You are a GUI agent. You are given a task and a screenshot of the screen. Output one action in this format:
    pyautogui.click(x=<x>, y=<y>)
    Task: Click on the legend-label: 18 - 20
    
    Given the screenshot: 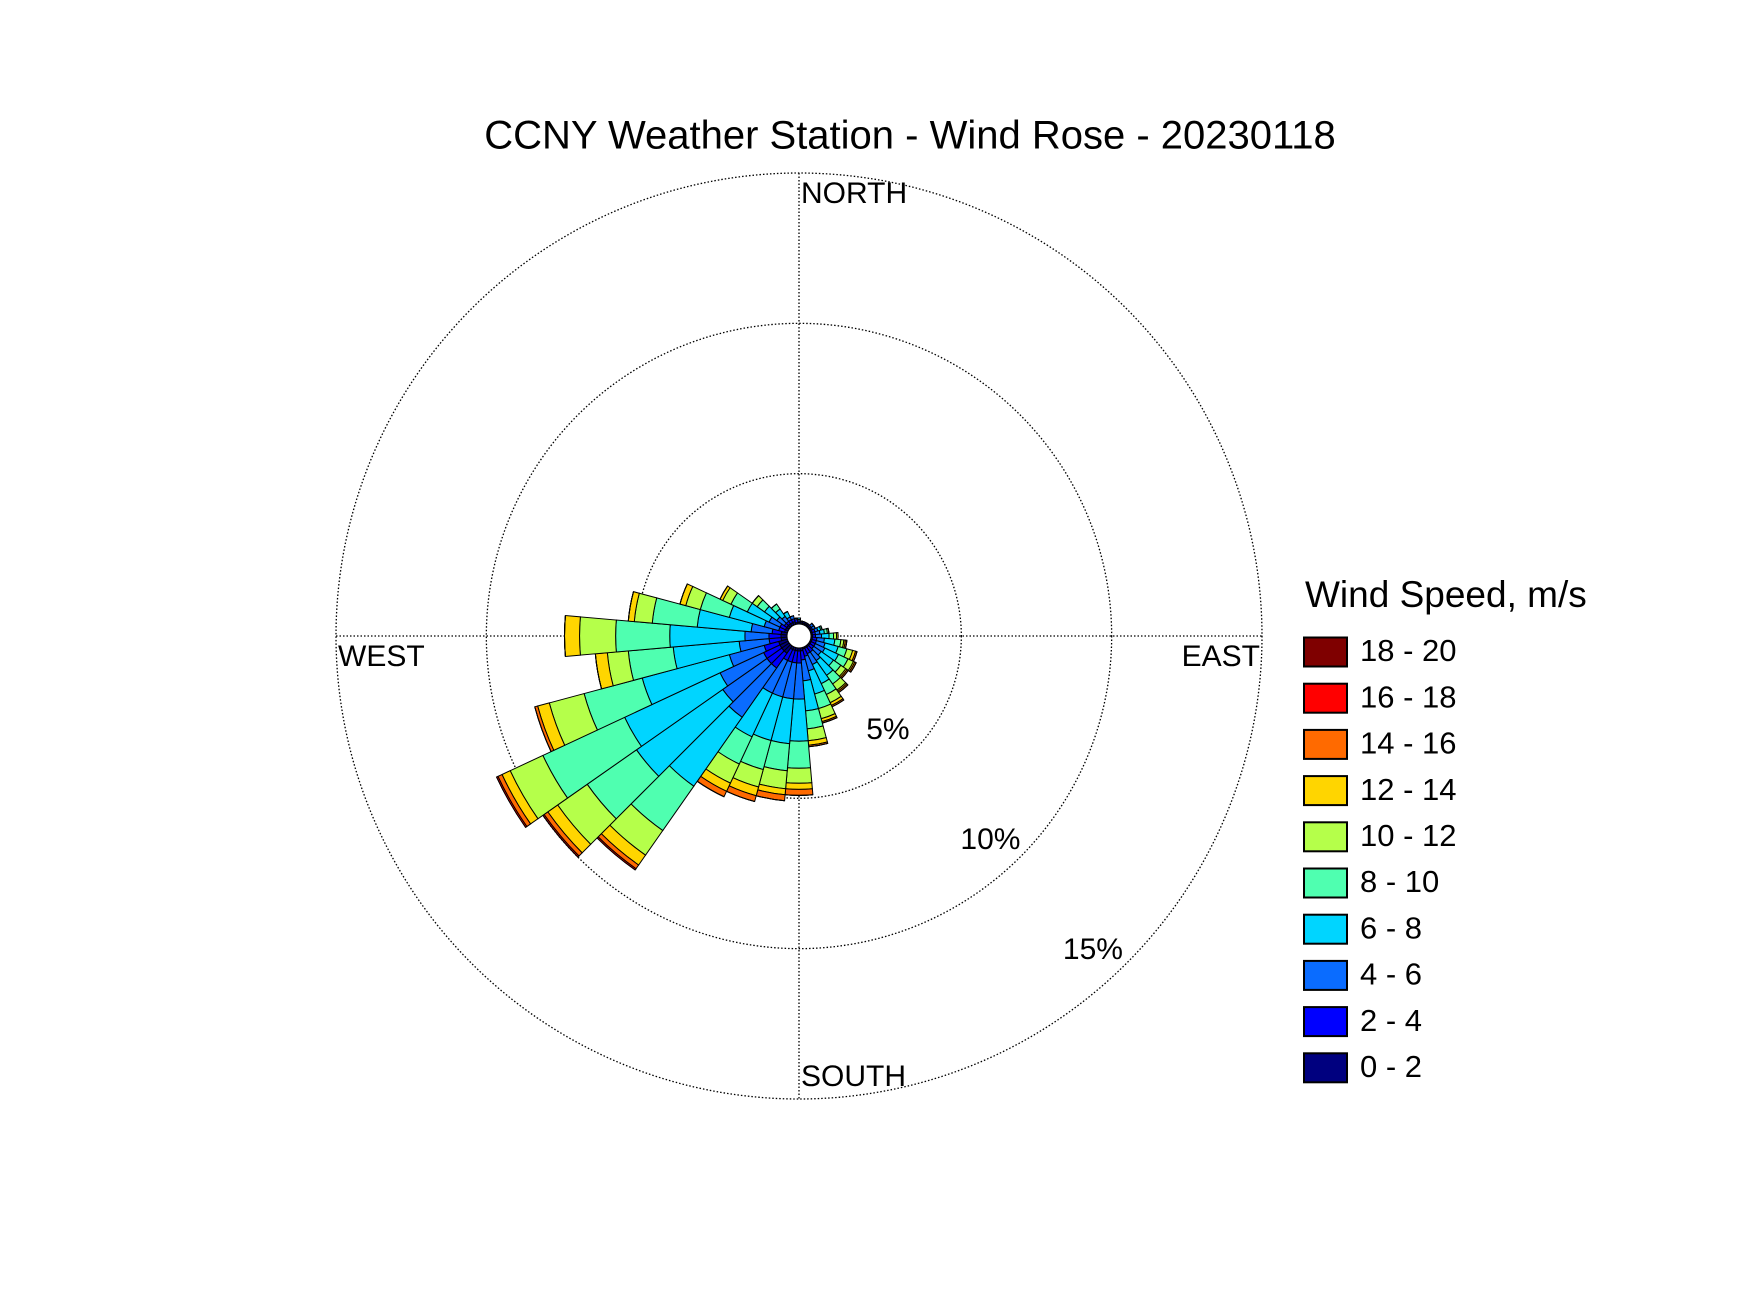 What is the action you would take?
    pyautogui.click(x=1408, y=650)
    